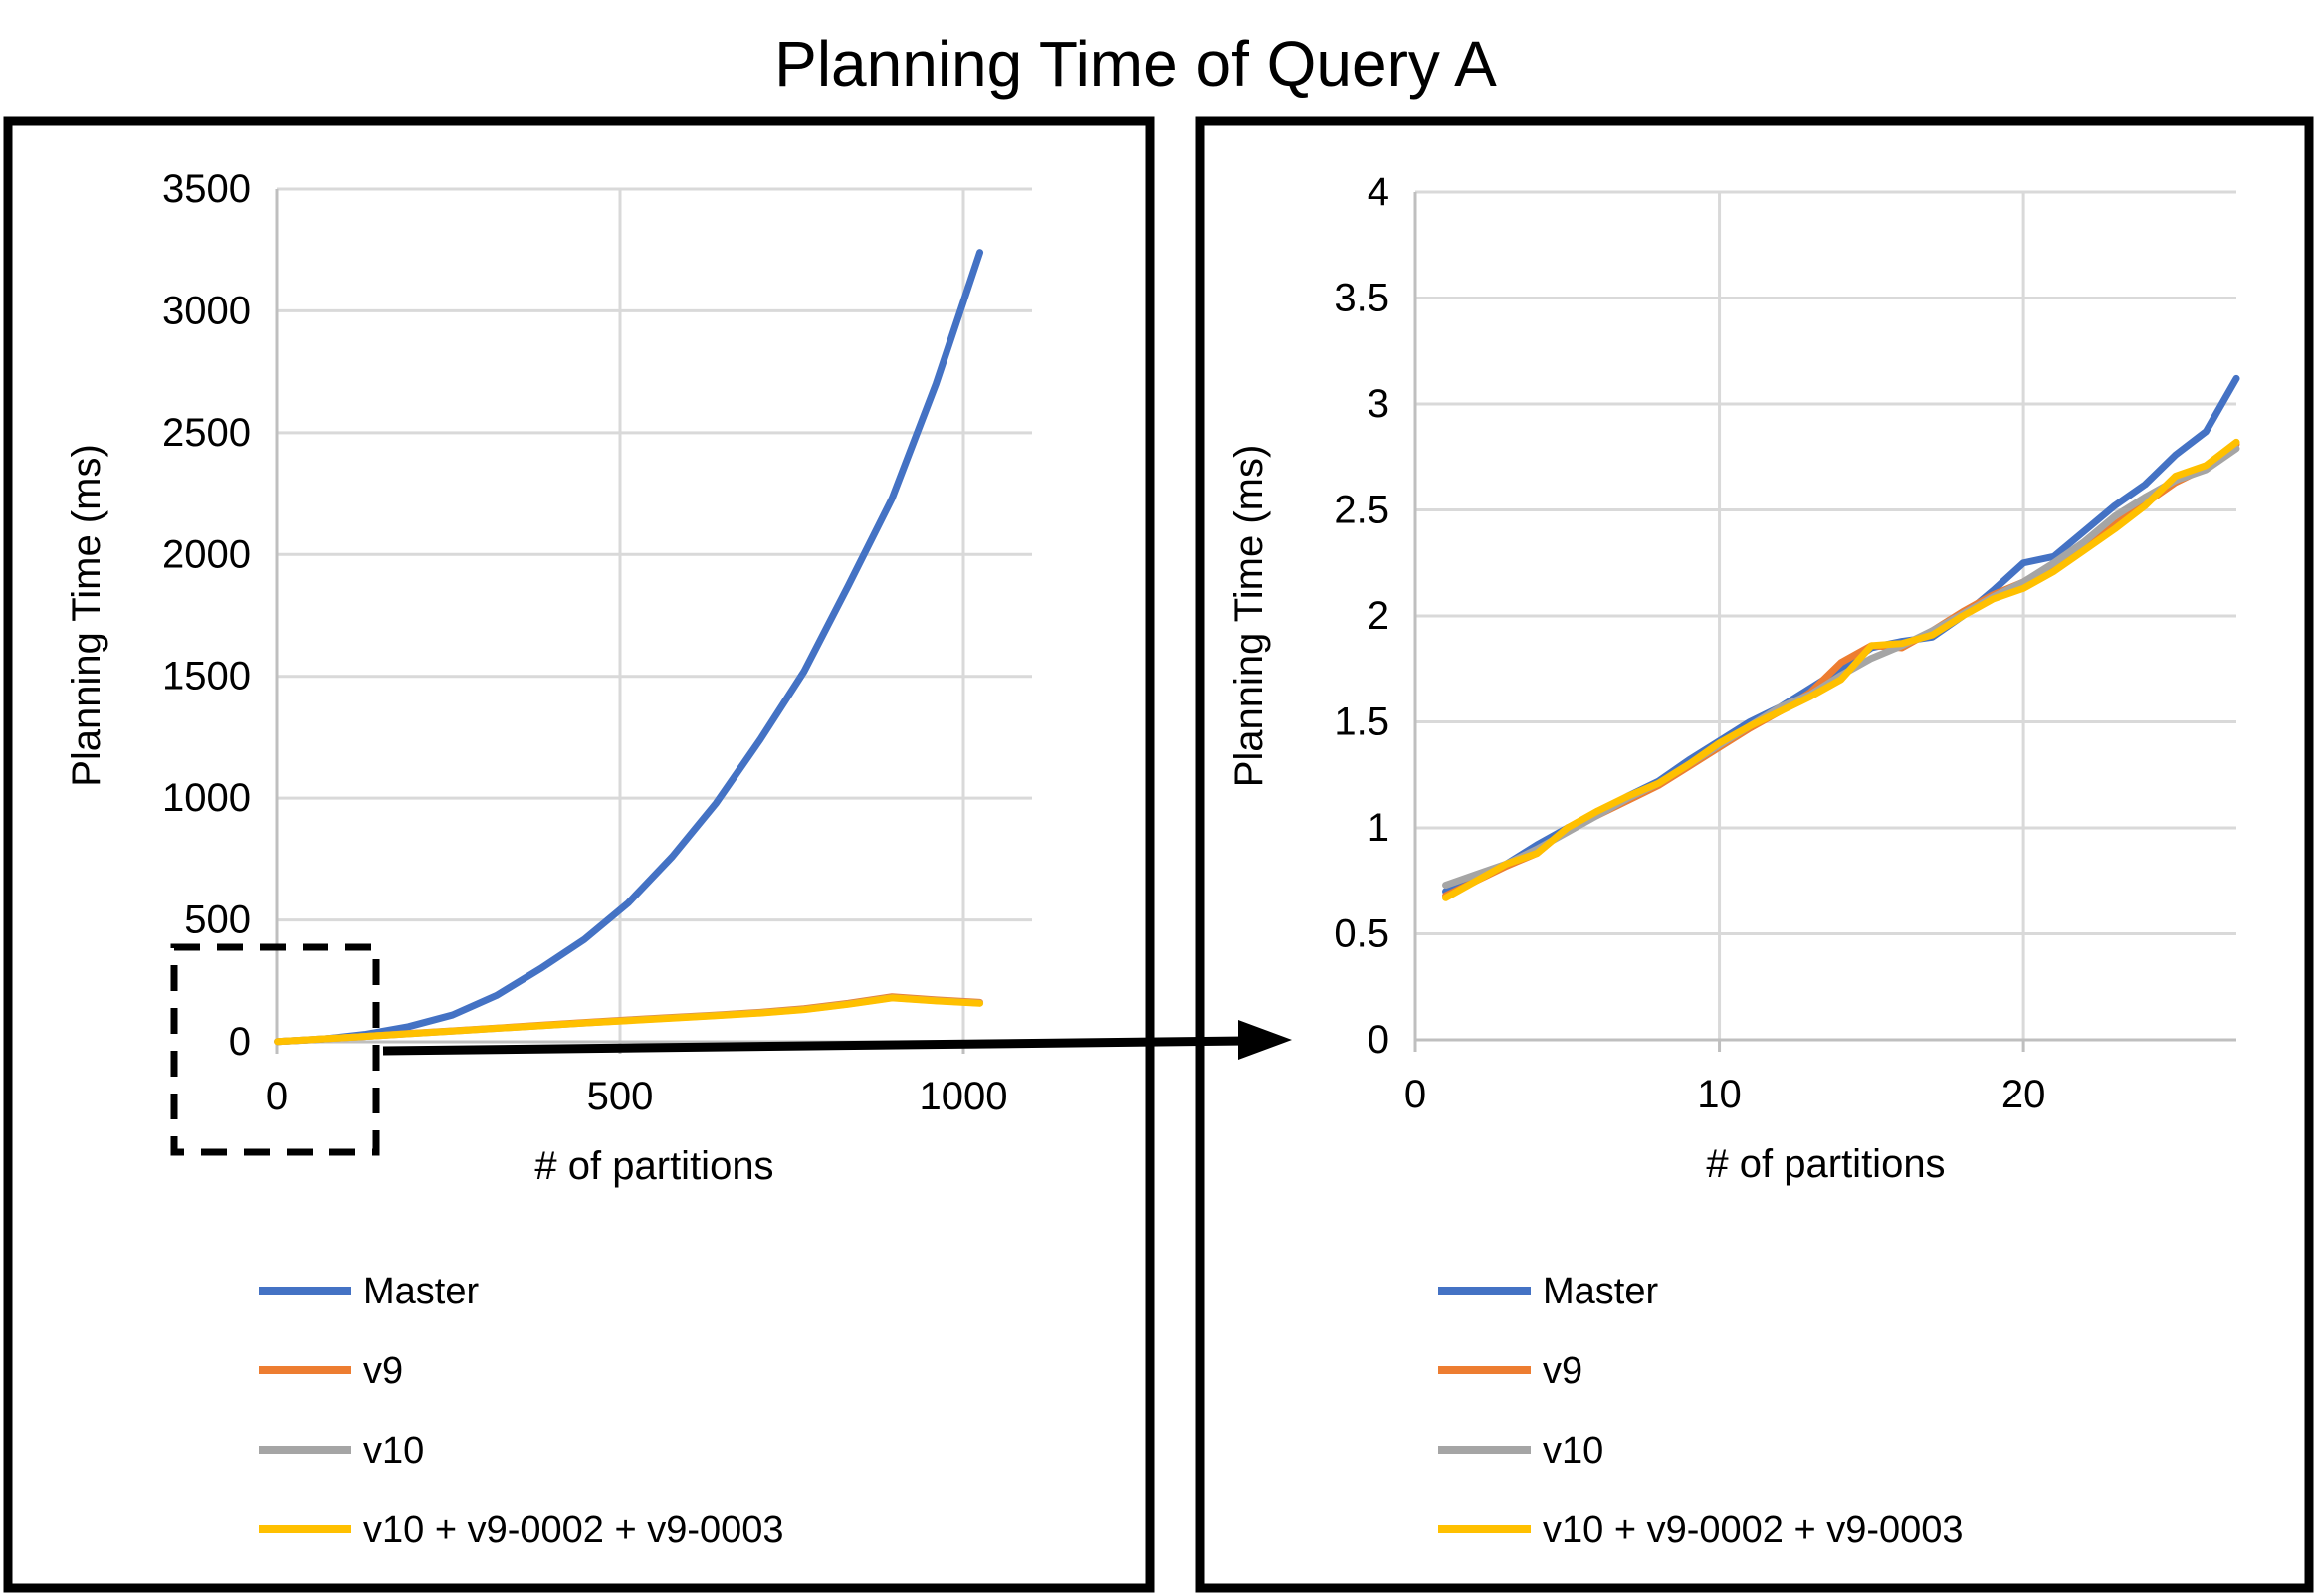 This screenshot has height=1596, width=2316. What do you see at coordinates (1361, 299) in the screenshot?
I see `y-tick-label: 3.5` at bounding box center [1361, 299].